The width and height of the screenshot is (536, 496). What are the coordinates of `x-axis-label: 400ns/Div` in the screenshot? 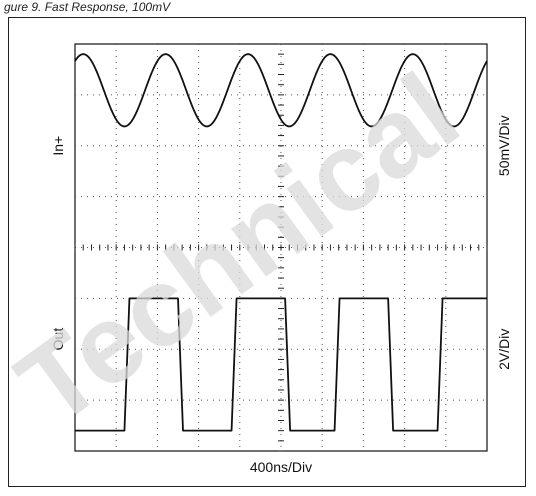 It's located at (281, 467).